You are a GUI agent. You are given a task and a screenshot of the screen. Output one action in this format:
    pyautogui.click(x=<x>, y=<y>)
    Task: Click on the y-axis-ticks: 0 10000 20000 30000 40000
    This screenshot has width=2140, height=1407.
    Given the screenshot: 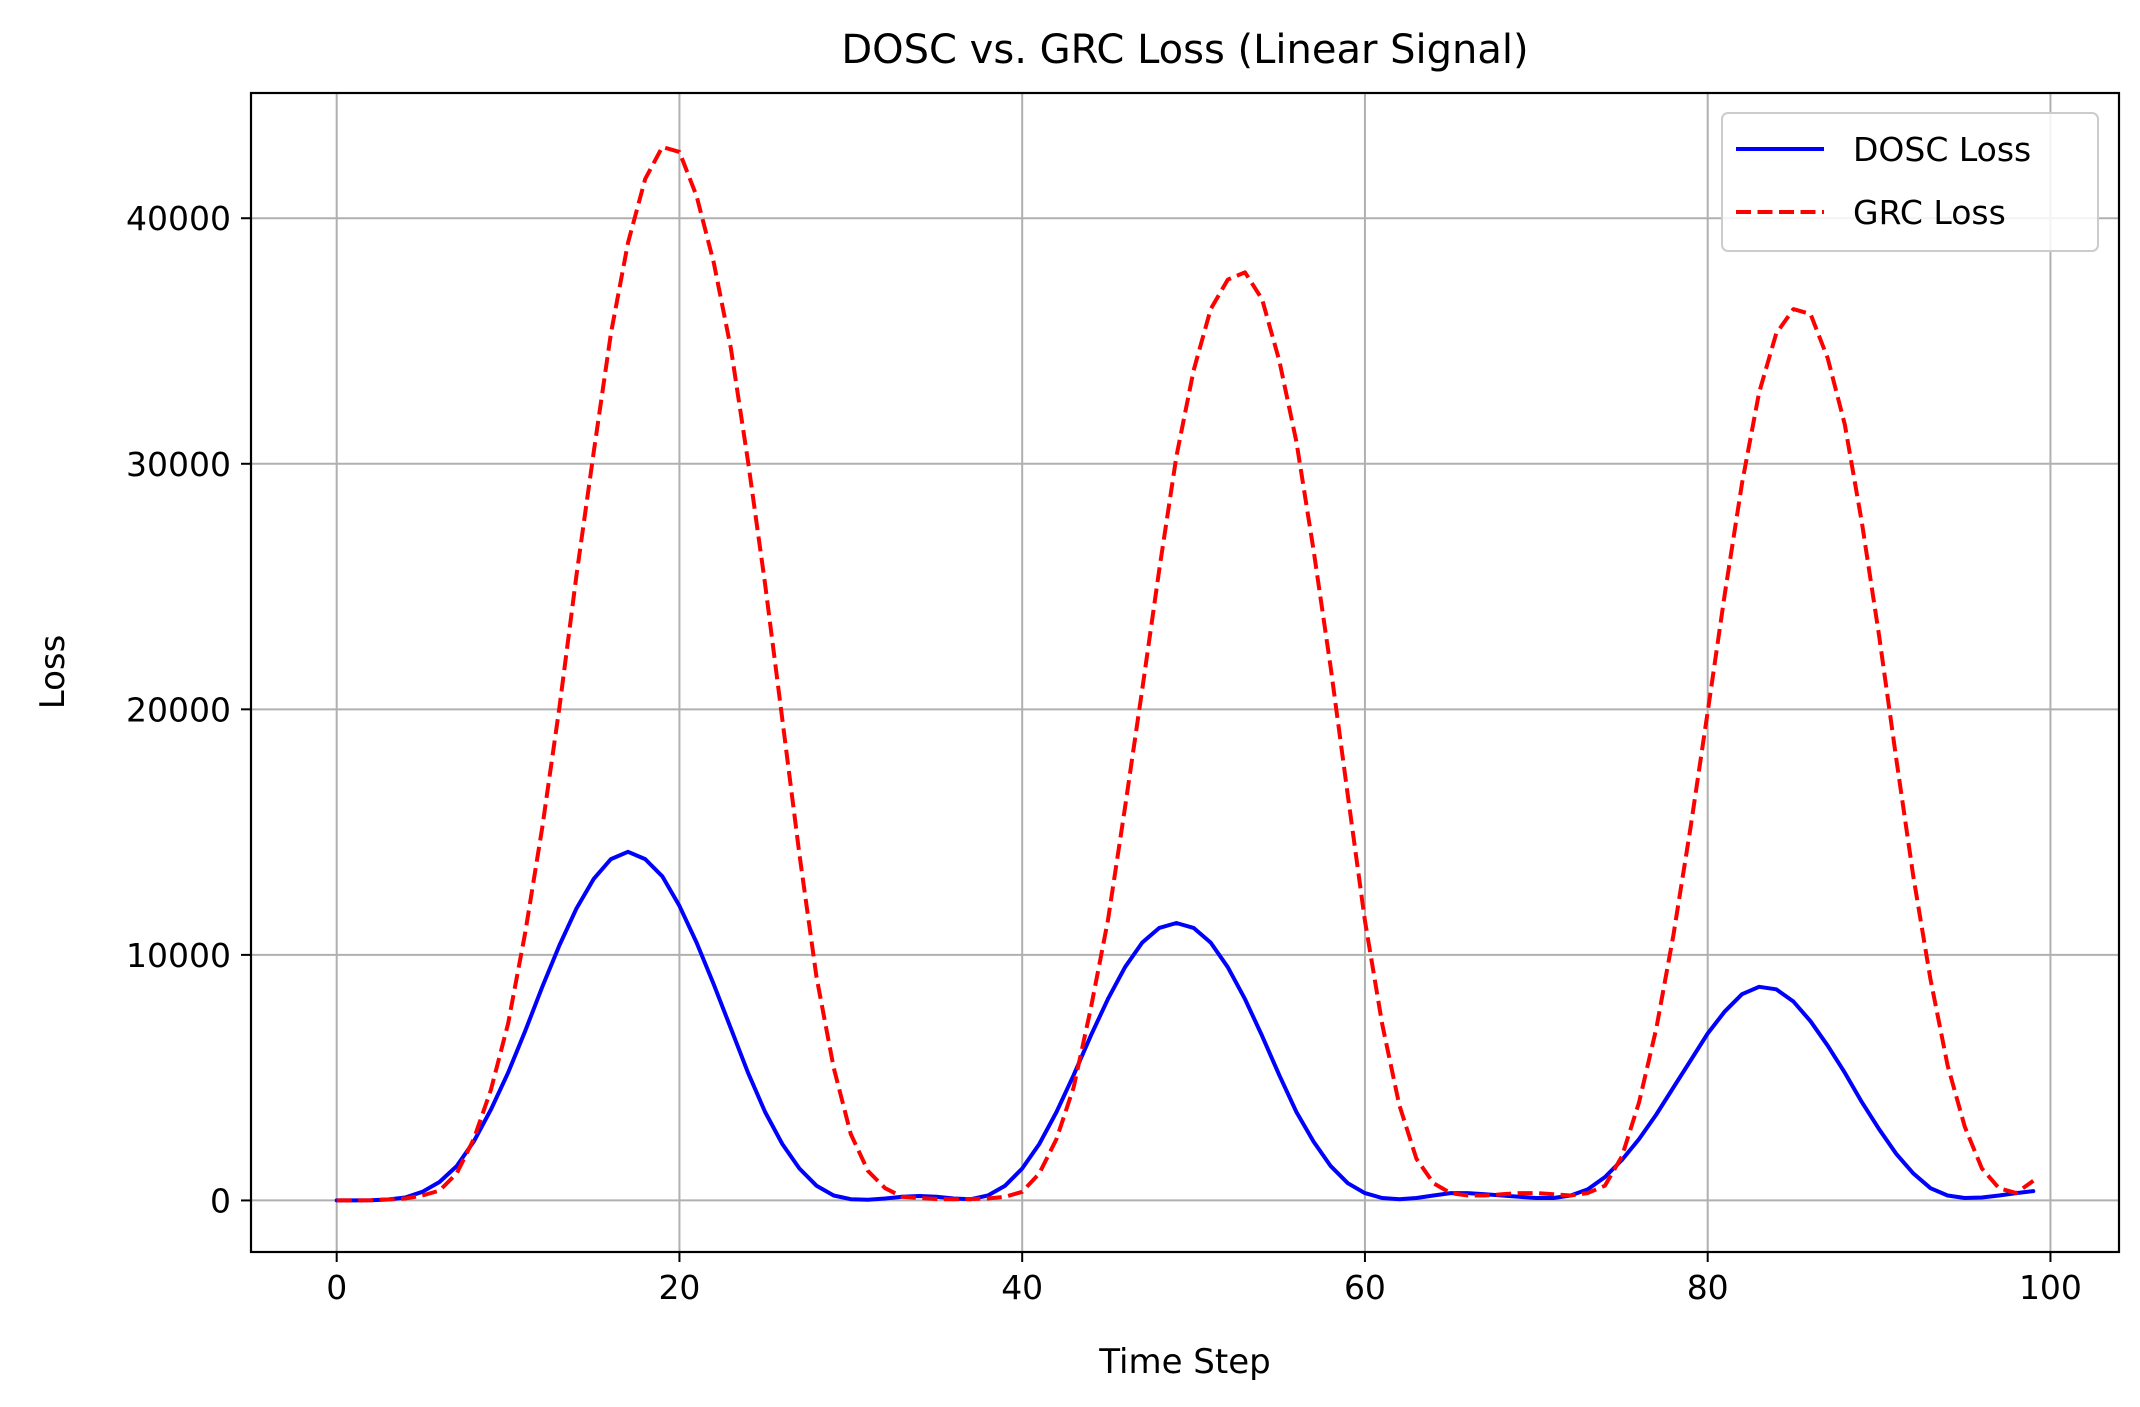 What is the action you would take?
    pyautogui.click(x=188, y=709)
    